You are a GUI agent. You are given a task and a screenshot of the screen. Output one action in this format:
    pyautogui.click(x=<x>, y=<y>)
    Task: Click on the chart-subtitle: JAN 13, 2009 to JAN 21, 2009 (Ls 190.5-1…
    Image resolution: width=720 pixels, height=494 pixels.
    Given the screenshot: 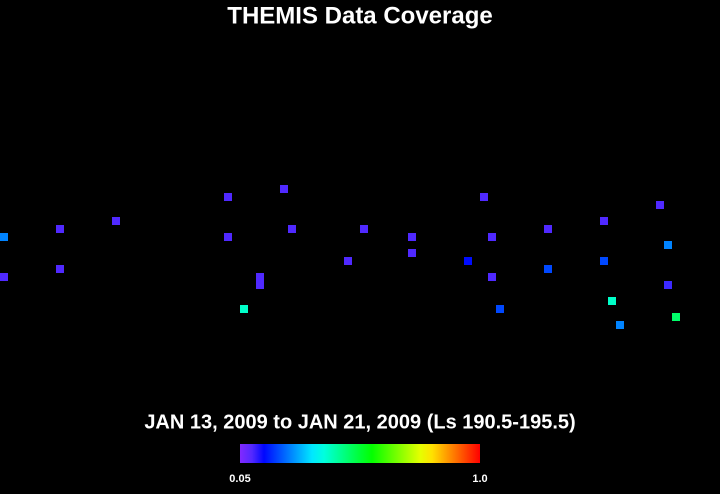 What is the action you would take?
    pyautogui.click(x=359, y=422)
    